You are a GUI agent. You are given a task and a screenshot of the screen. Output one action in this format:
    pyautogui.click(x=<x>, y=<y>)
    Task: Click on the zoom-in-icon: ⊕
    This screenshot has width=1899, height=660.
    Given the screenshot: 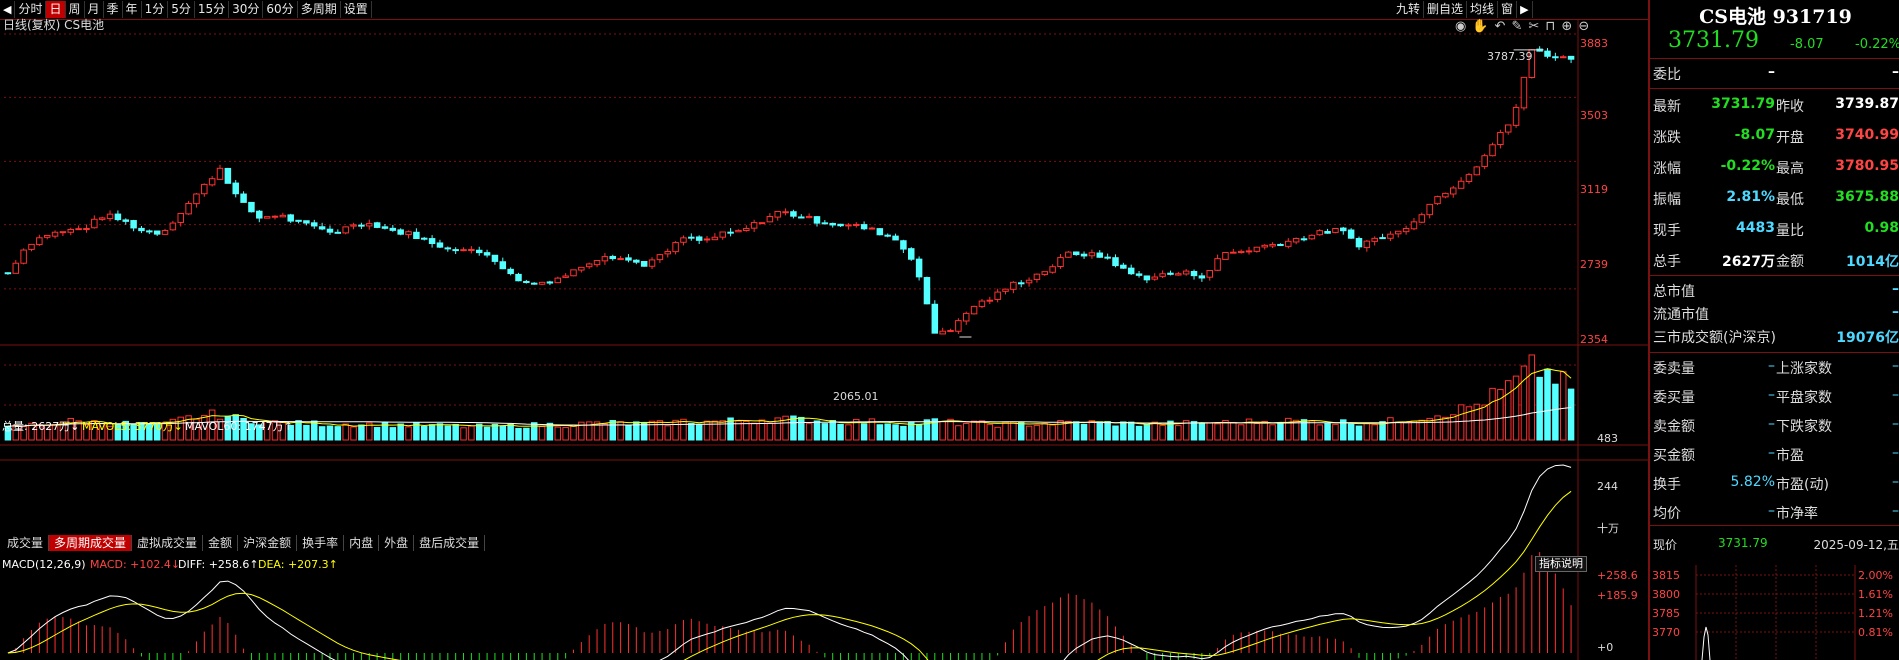 What is the action you would take?
    pyautogui.click(x=1570, y=26)
    